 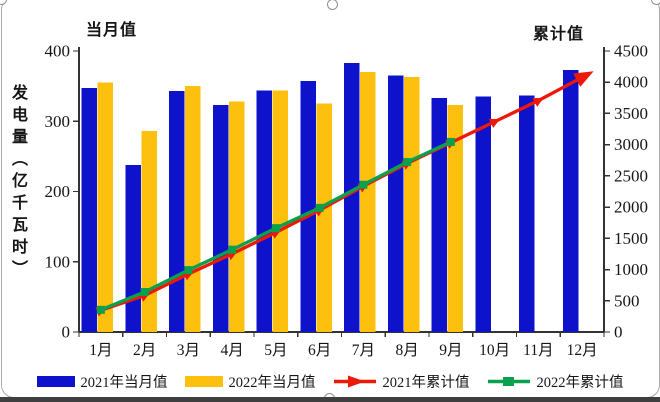 I want to click on arrow-end-2021年累计值, so click(x=583, y=79).